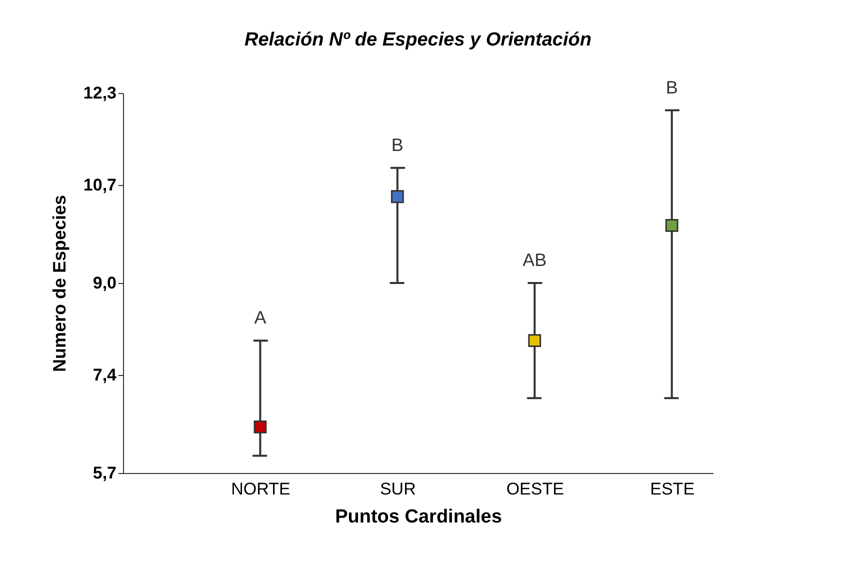  What do you see at coordinates (104, 473) in the screenshot?
I see `y-tick-label: 5,7` at bounding box center [104, 473].